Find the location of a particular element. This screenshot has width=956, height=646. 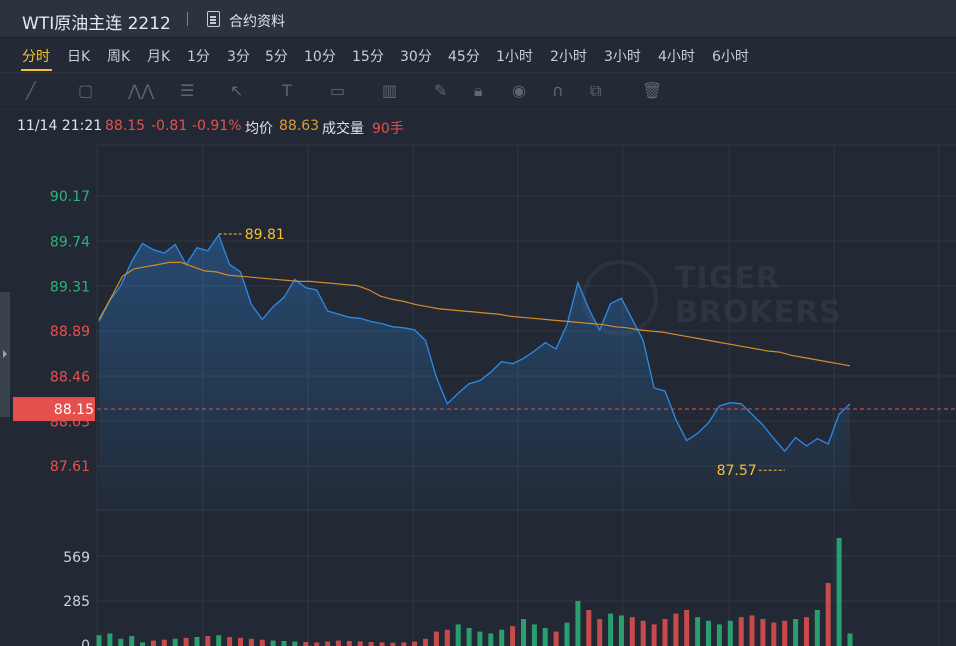

document-icon is located at coordinates (213, 19).